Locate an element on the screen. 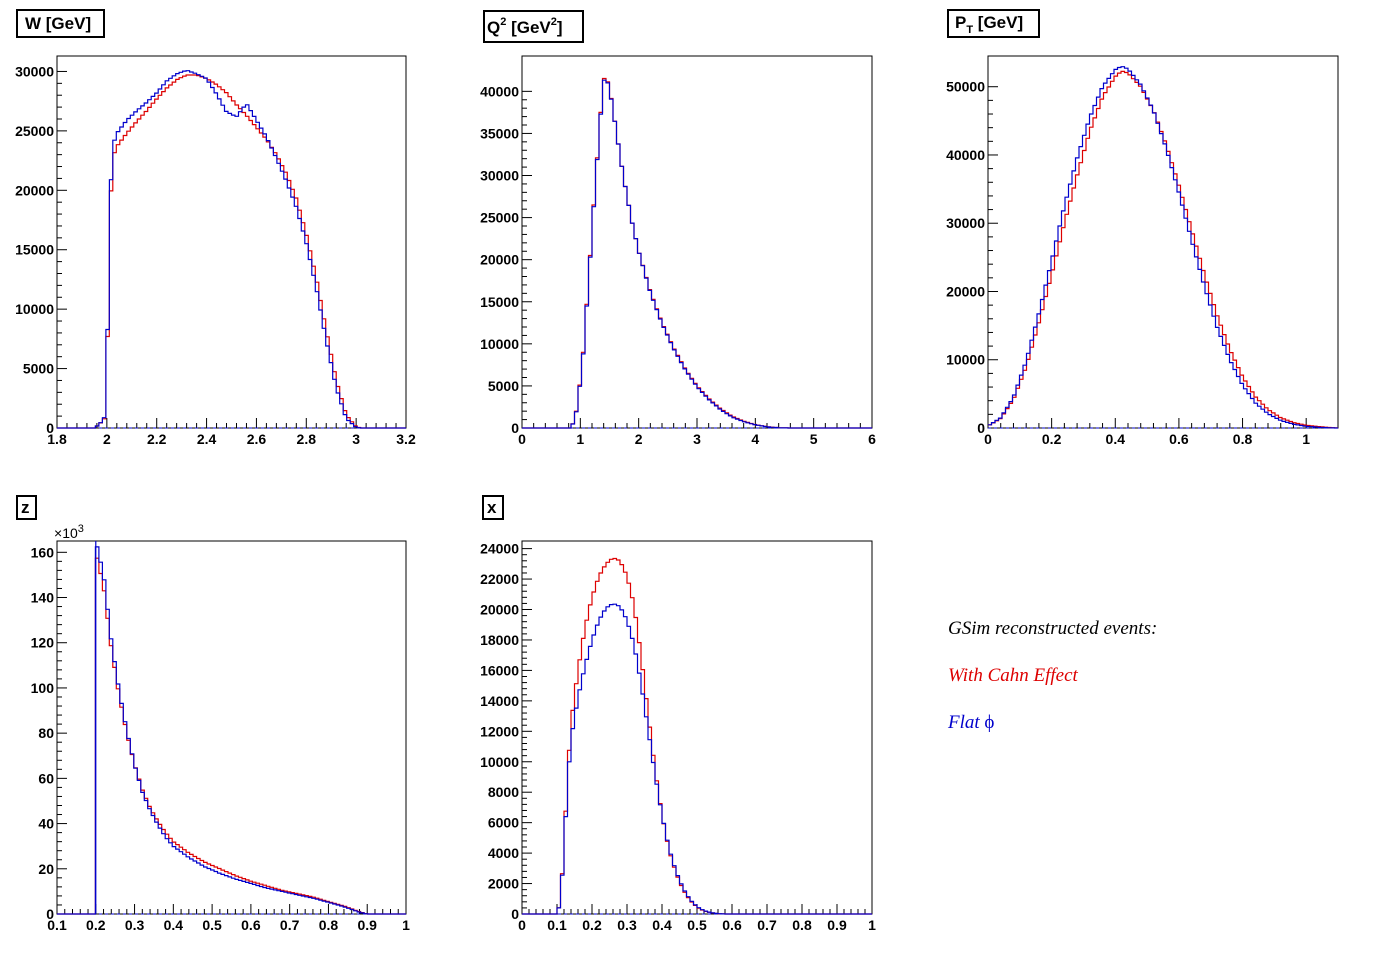  panel-pt: 0 0.2 0.4 0.6 0.8 1 0 10000 20000 30000 40000 50000 is located at coordinates (1142, 251).